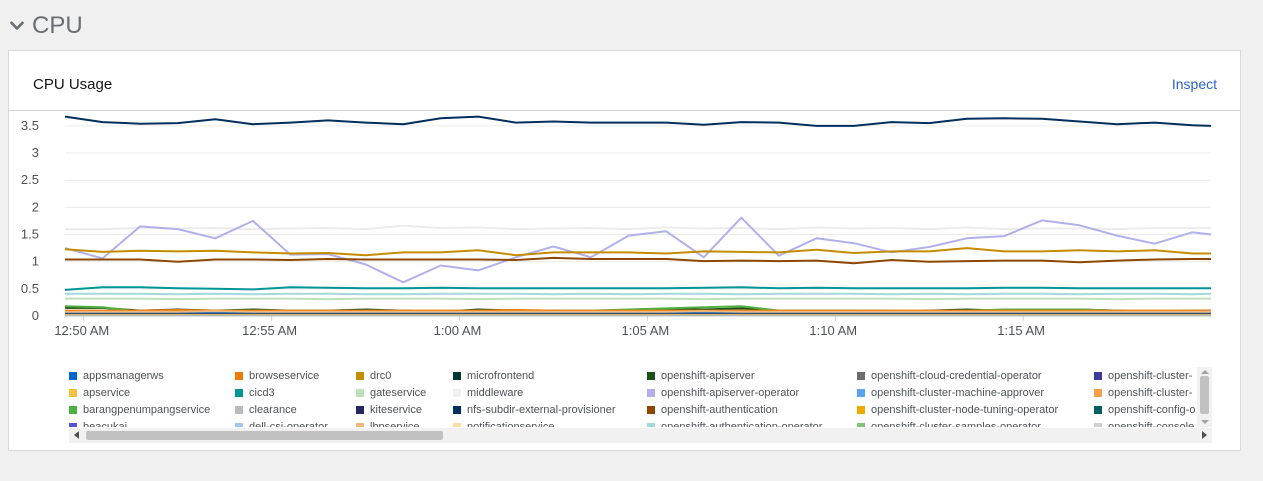 The height and width of the screenshot is (481, 1263). I want to click on y-tick-label: 3, so click(35, 152).